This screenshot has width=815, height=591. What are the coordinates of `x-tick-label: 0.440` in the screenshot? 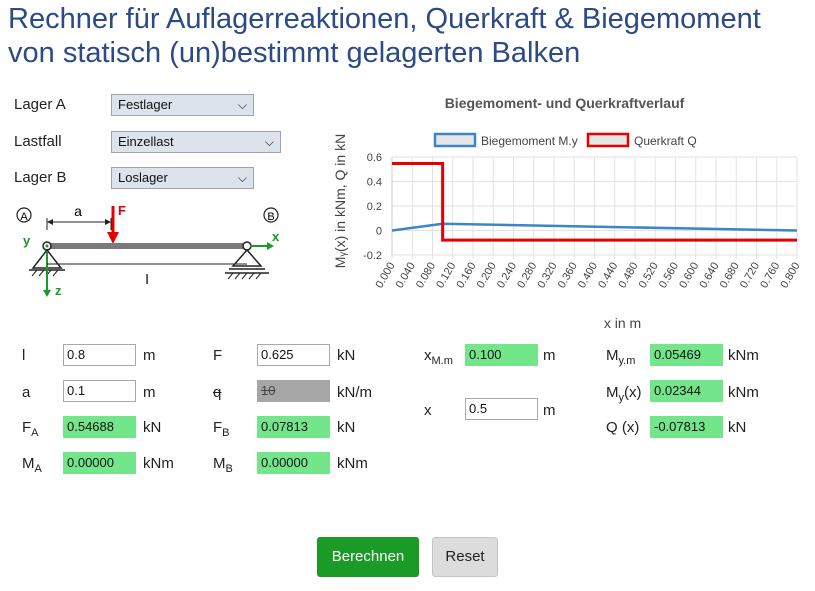 It's located at (608, 276).